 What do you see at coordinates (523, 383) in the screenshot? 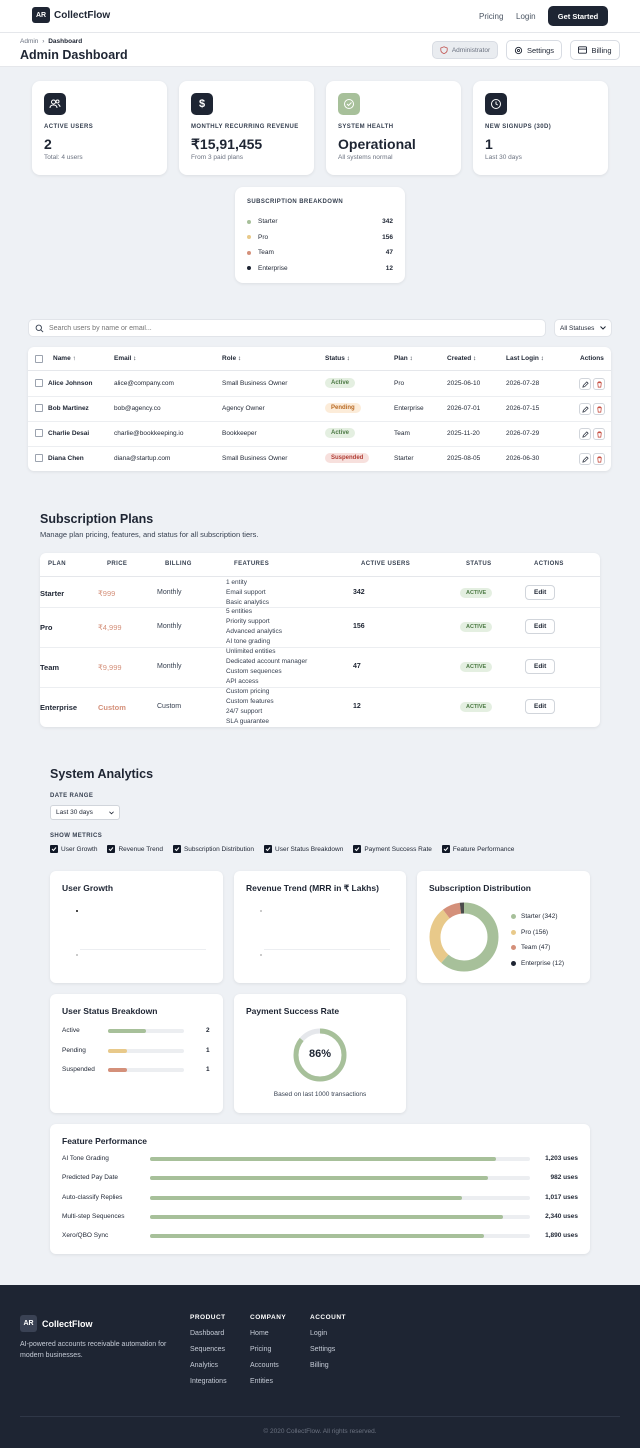
I see `user-last-login: 2026-07-28` at bounding box center [523, 383].